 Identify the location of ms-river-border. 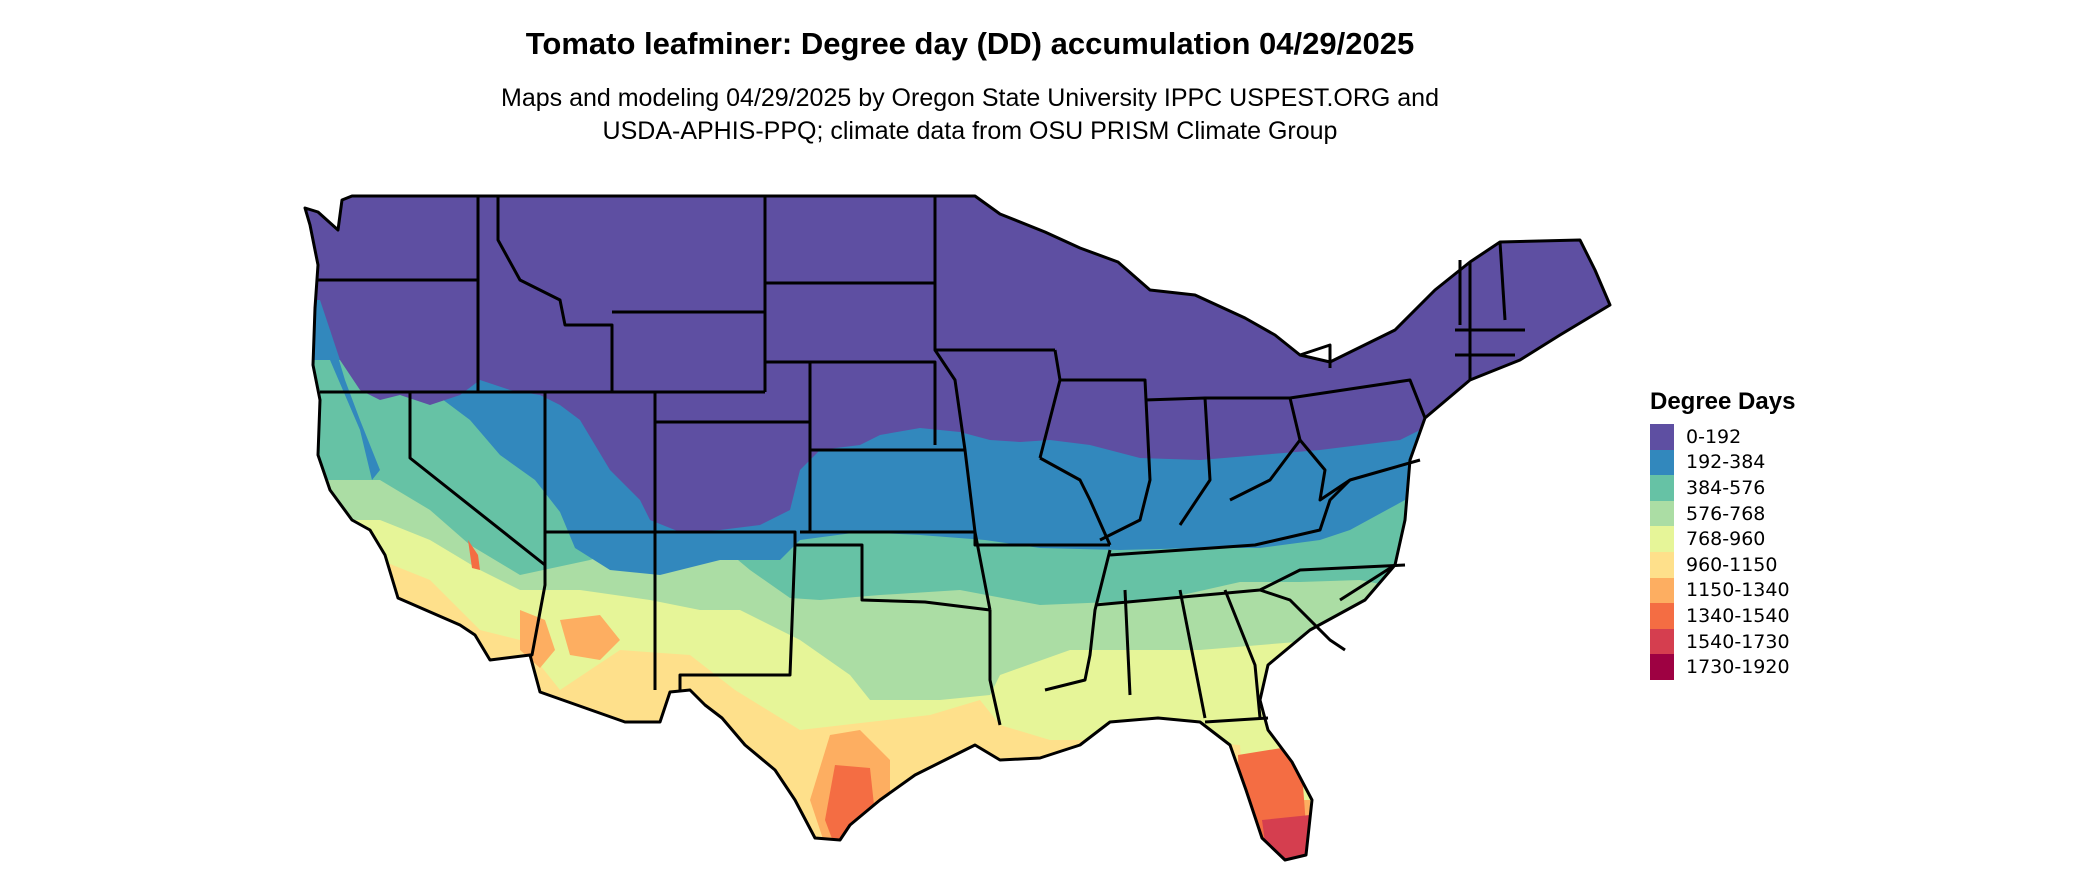
(1078, 620).